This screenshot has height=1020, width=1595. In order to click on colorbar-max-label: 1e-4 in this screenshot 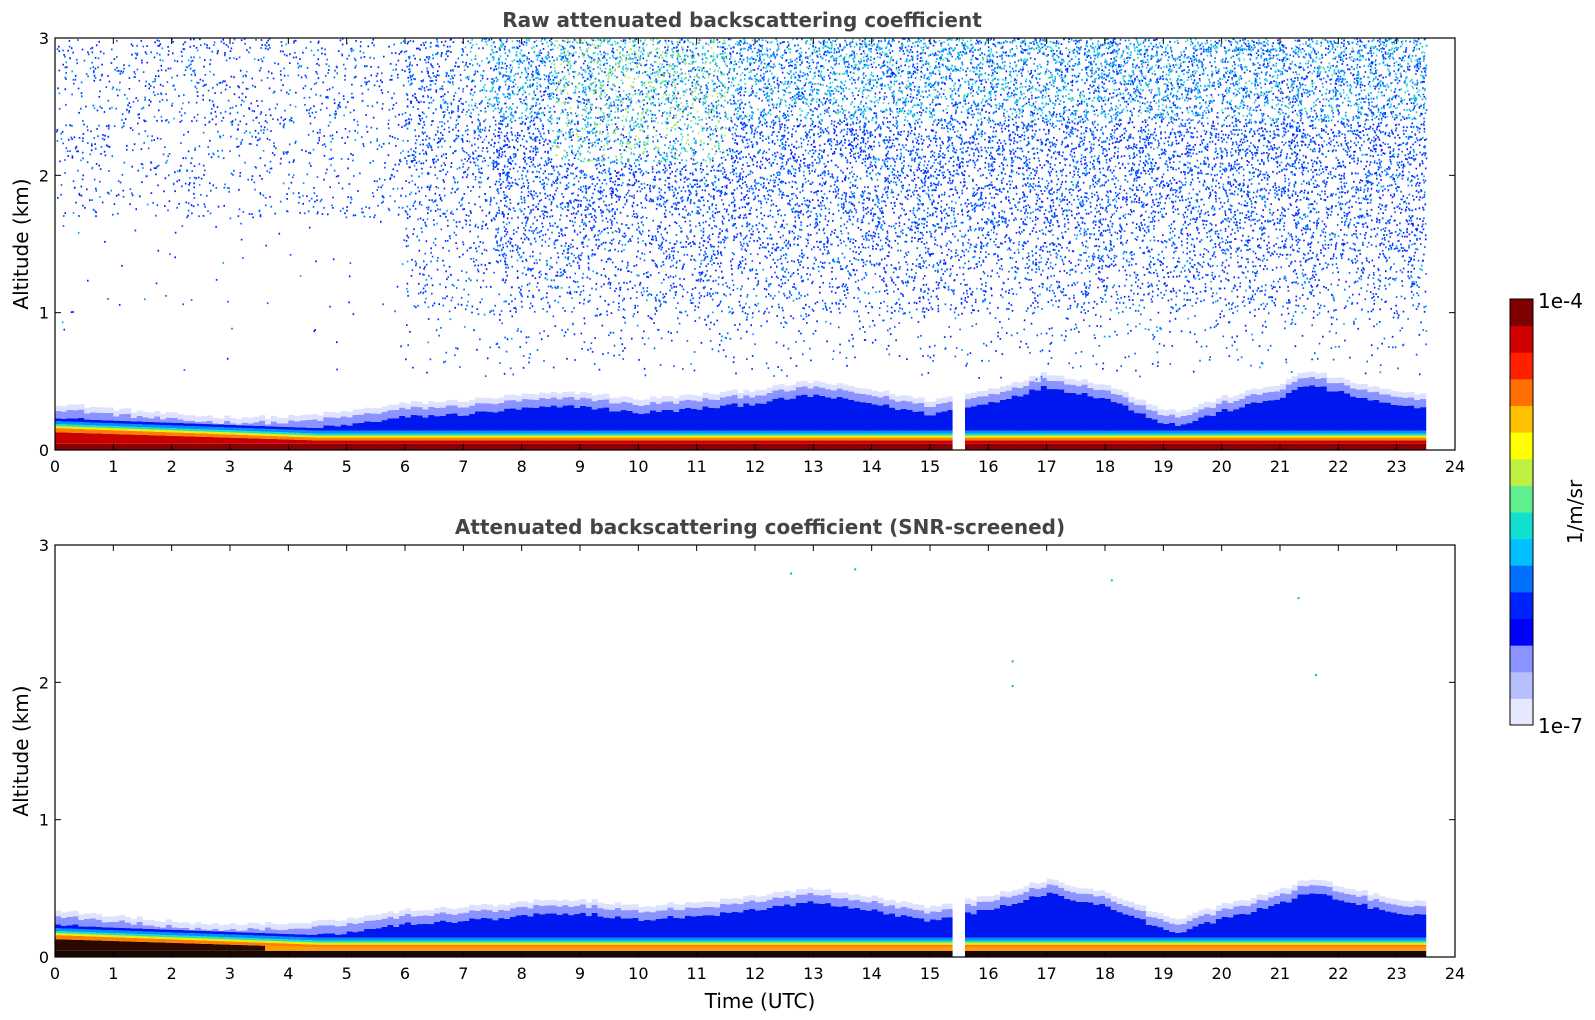, I will do `click(1560, 301)`.